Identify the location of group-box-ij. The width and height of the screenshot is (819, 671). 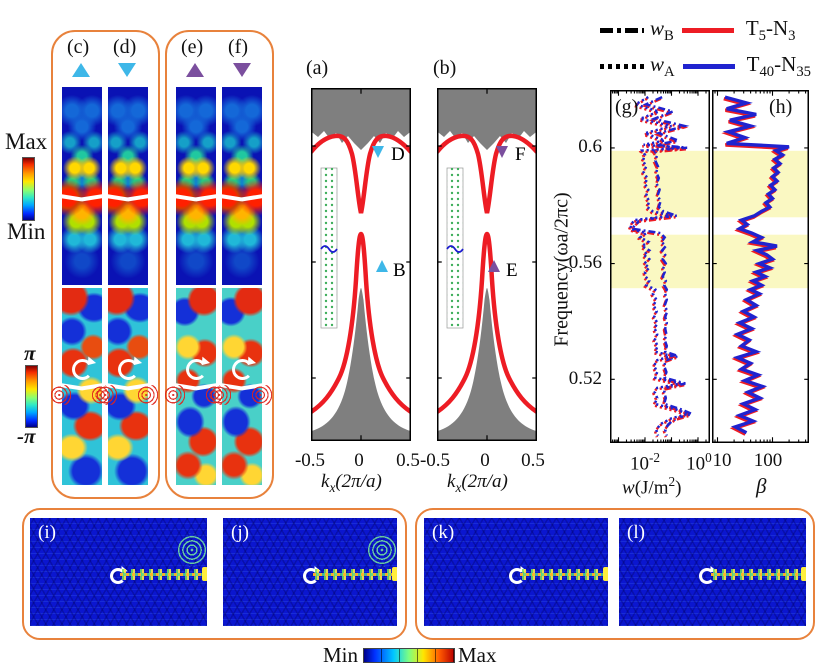
(214, 574).